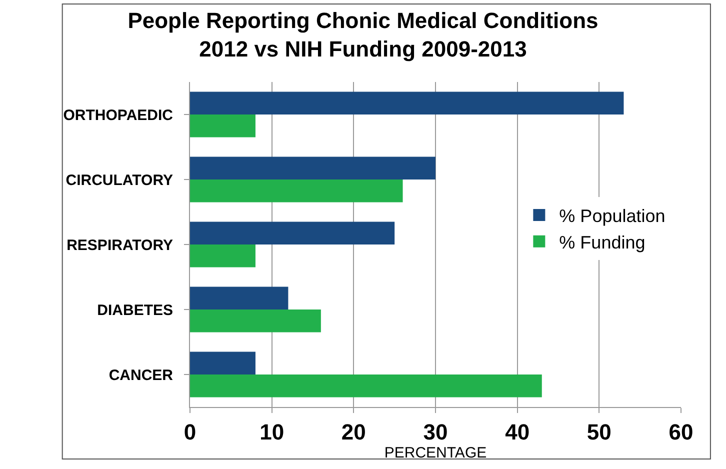 The height and width of the screenshot is (469, 726). Describe the element at coordinates (435, 431) in the screenshot. I see `x-tick-label: 30` at that location.